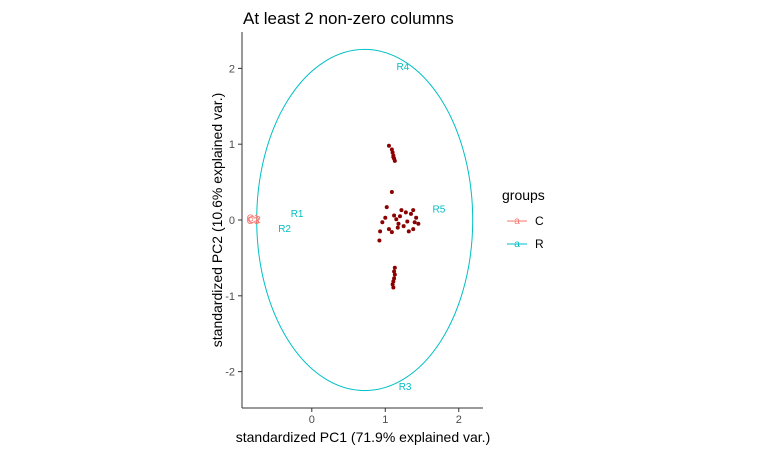 Image resolution: width=765 pixels, height=452 pixels. I want to click on x-tick-label: 1, so click(385, 420).